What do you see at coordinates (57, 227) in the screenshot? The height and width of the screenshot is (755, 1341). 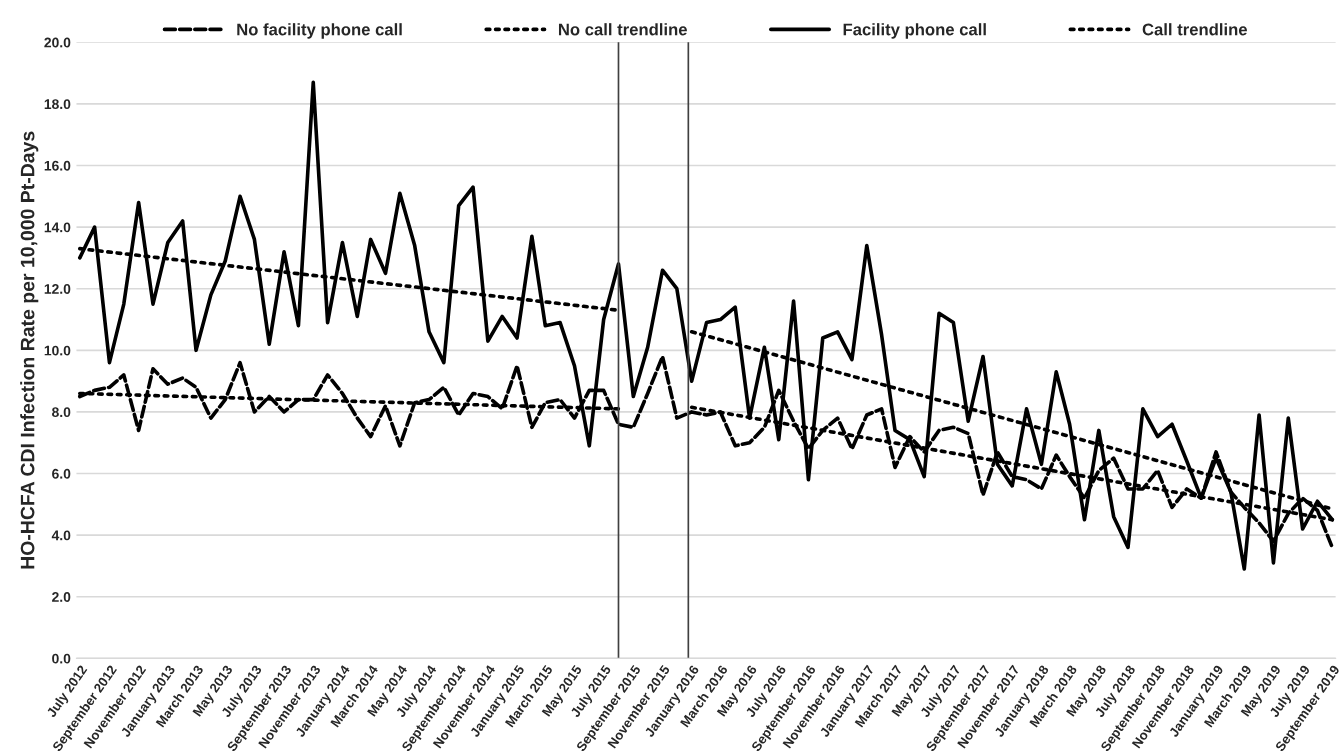 I see `y-tick-label: 14.0` at bounding box center [57, 227].